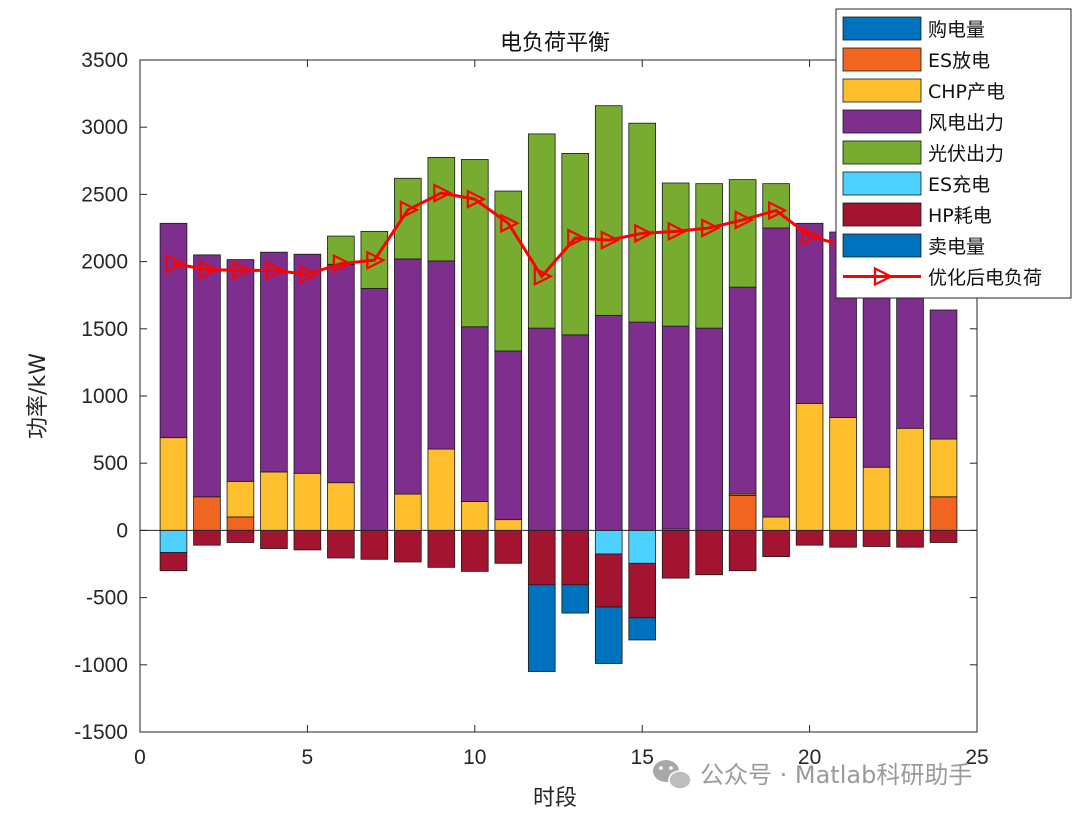 Image resolution: width=1080 pixels, height=817 pixels. Describe the element at coordinates (809, 538) in the screenshot. I see `bar-neg-s1-t20` at that location.